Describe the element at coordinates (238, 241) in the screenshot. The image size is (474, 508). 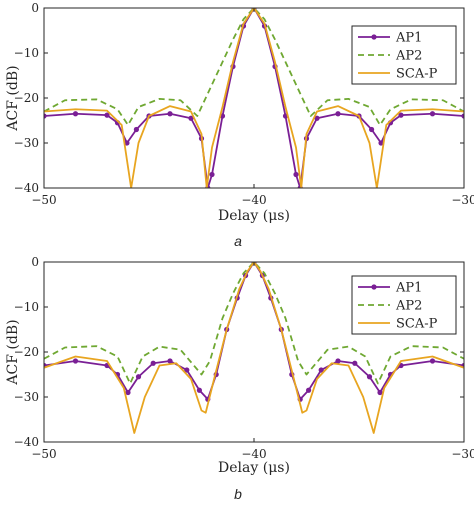
I see `panel-caption: a` at that location.